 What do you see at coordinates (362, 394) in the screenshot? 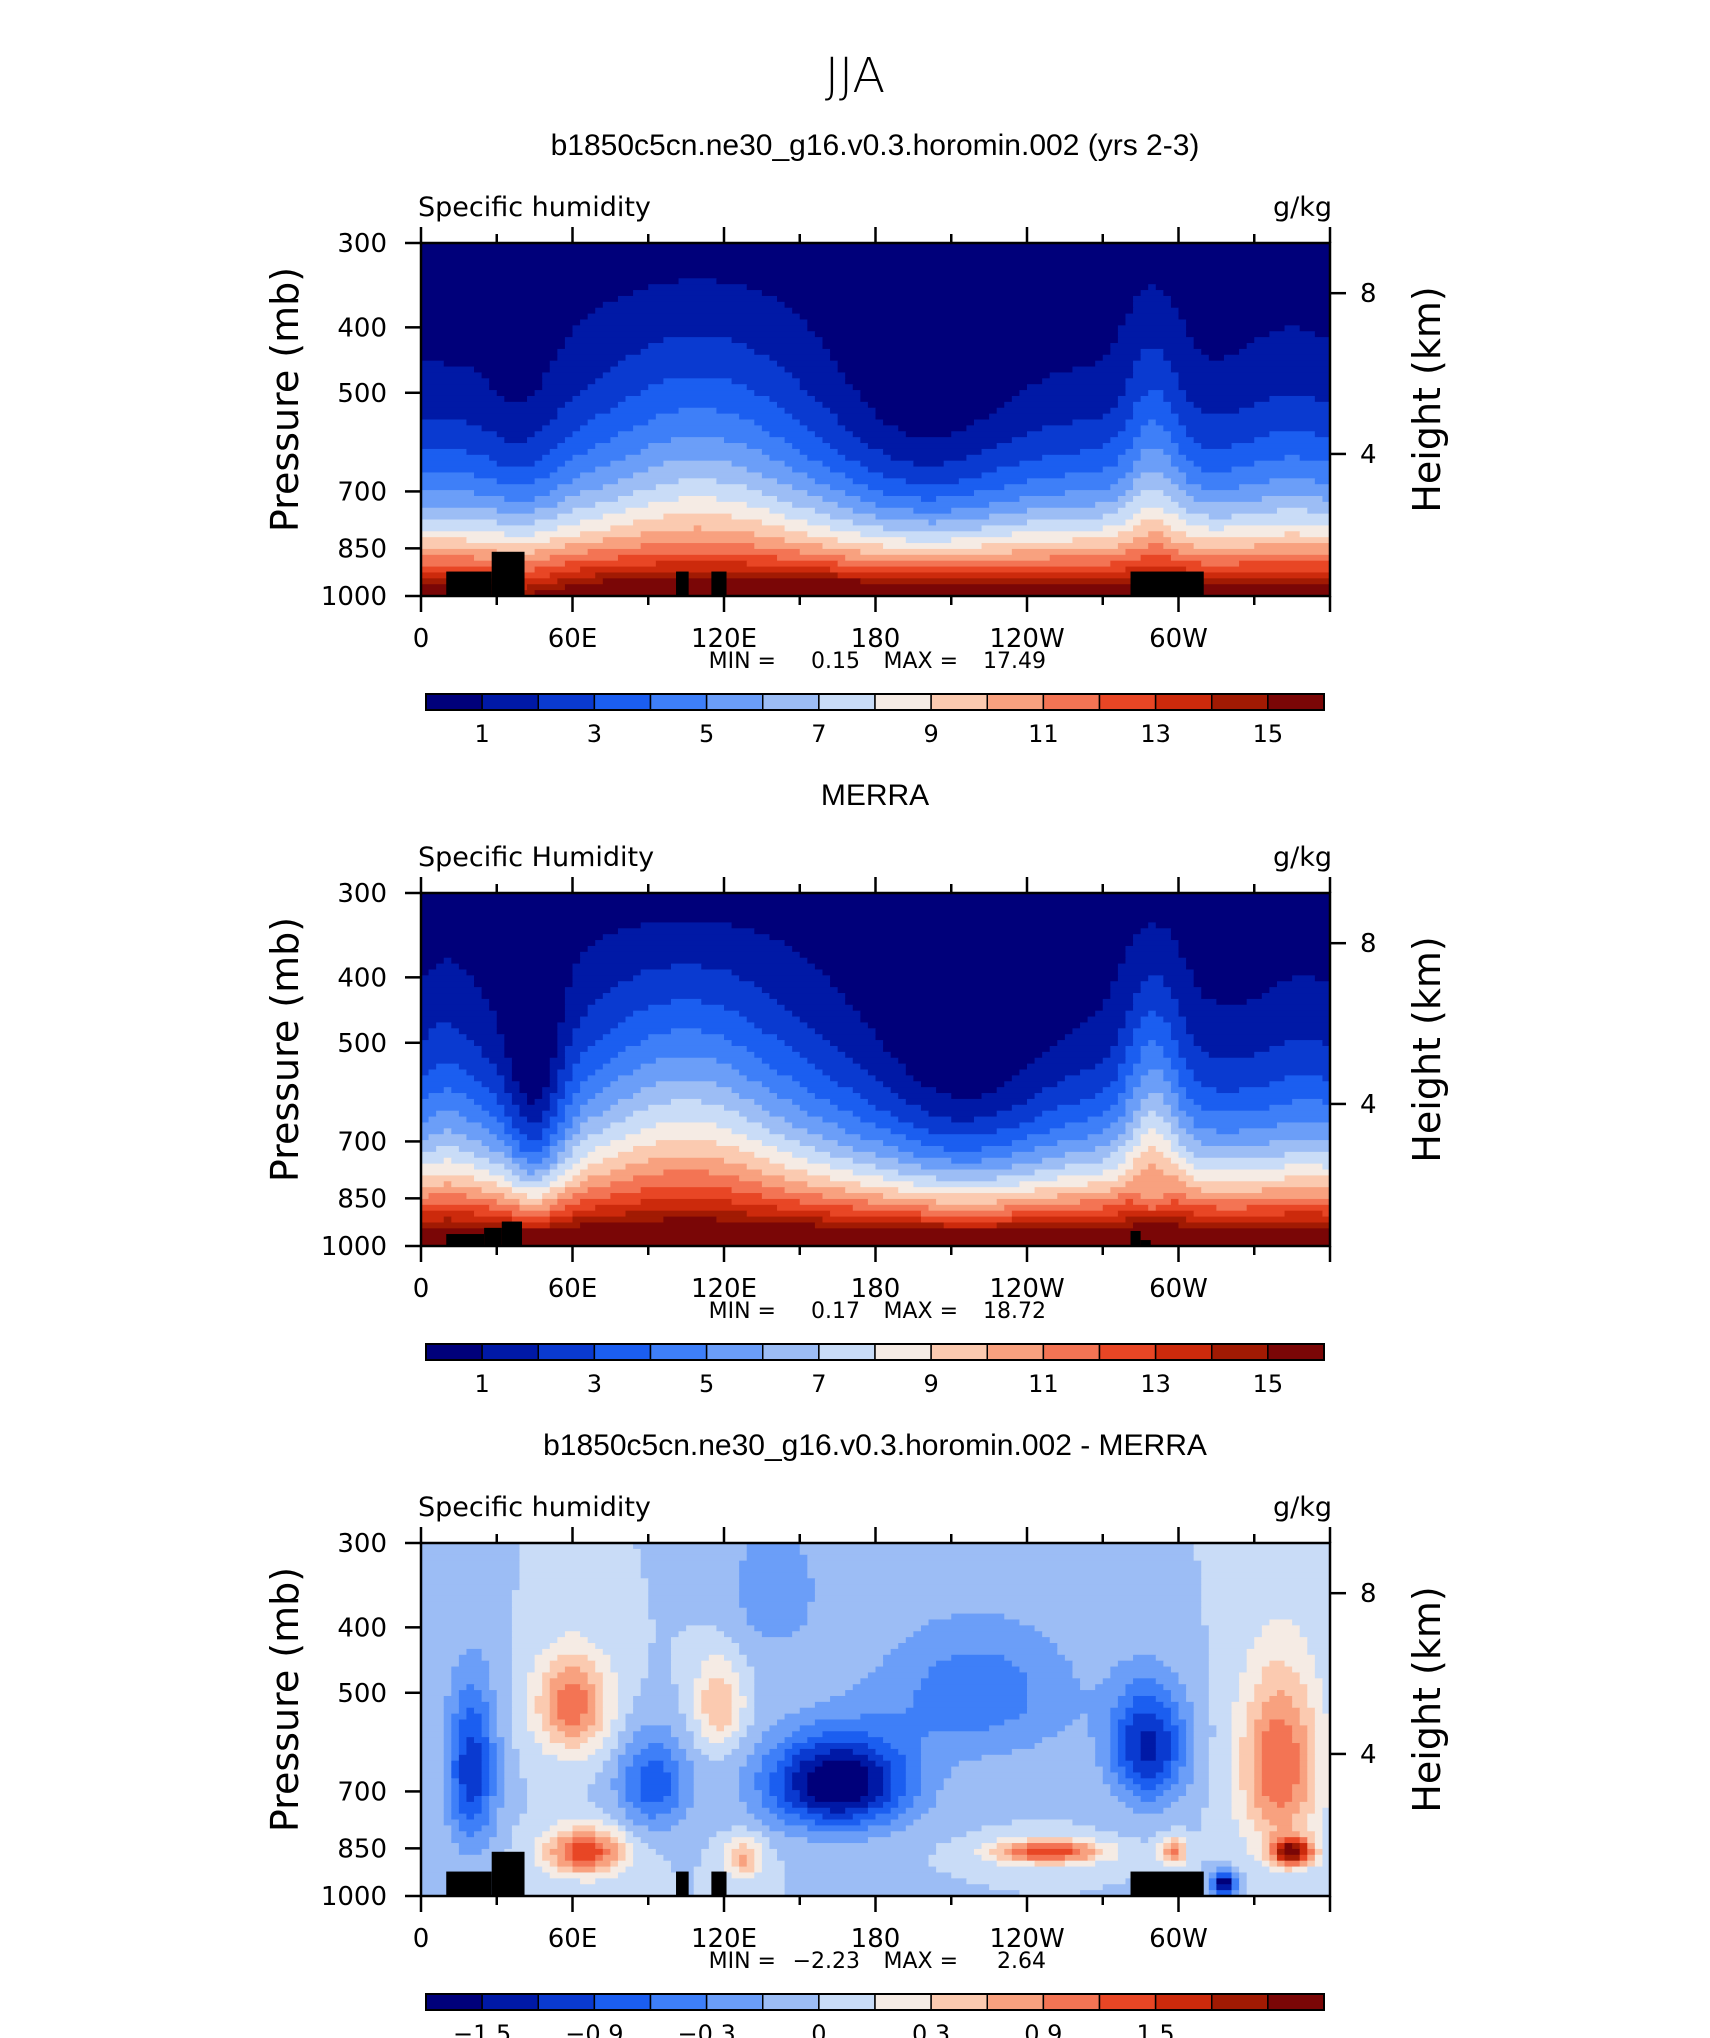
I see `y-tick-label: 500` at bounding box center [362, 394].